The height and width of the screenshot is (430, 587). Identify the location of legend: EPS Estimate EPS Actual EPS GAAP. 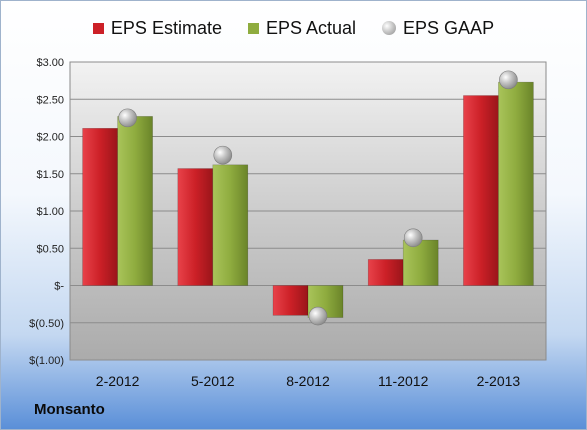
(293, 28).